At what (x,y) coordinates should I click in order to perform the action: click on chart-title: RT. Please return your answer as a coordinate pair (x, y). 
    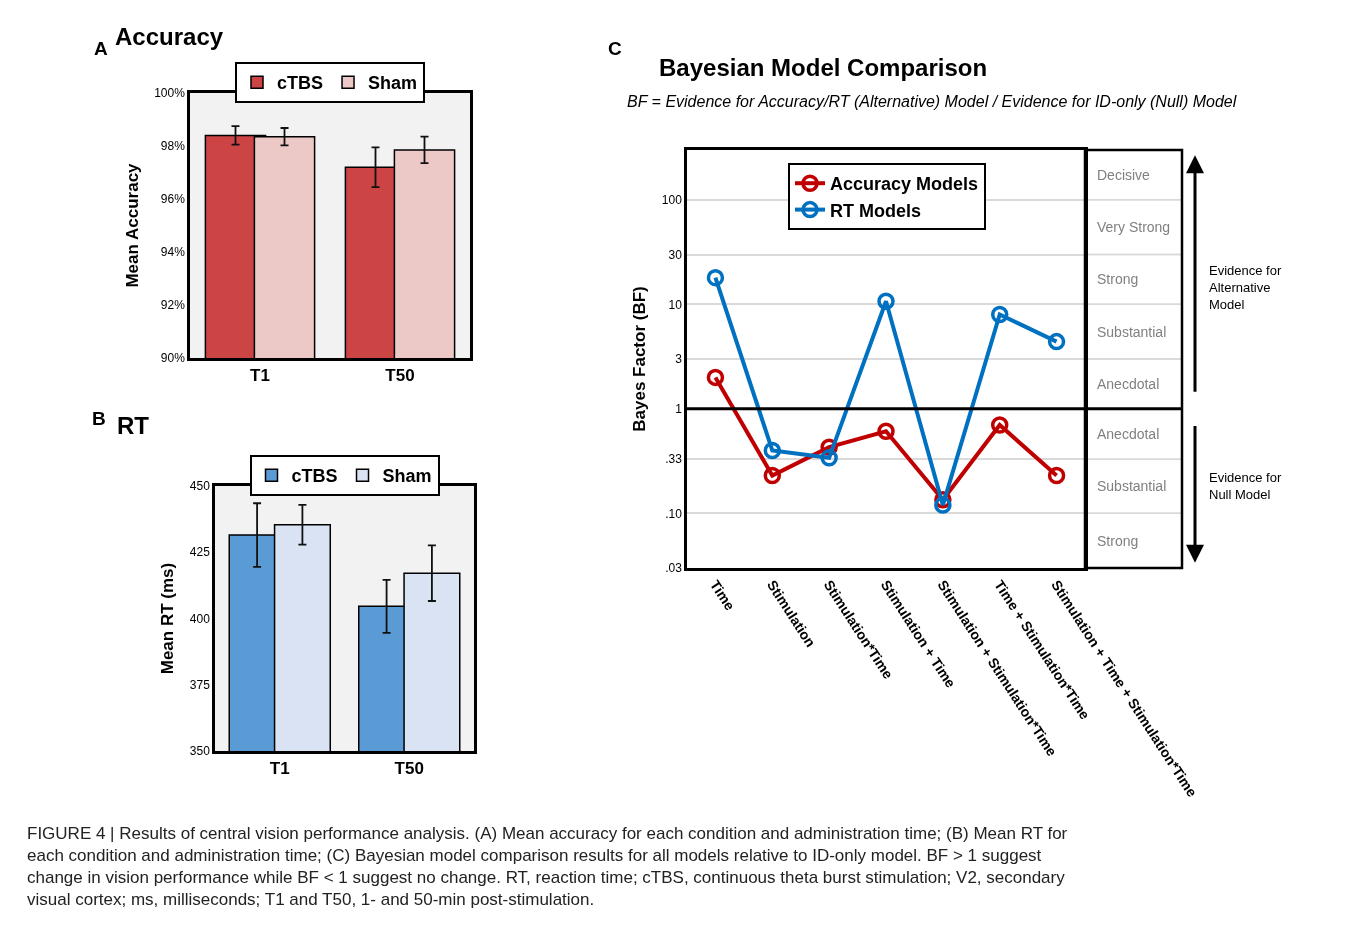
    Looking at the image, I should click on (133, 425).